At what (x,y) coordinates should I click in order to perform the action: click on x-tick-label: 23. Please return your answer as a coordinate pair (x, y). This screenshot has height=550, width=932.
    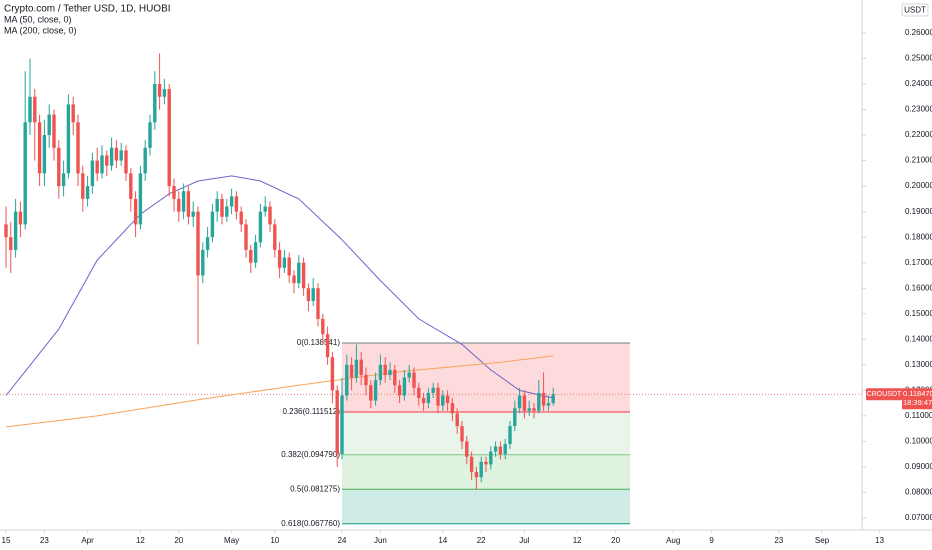
    Looking at the image, I should click on (44, 540).